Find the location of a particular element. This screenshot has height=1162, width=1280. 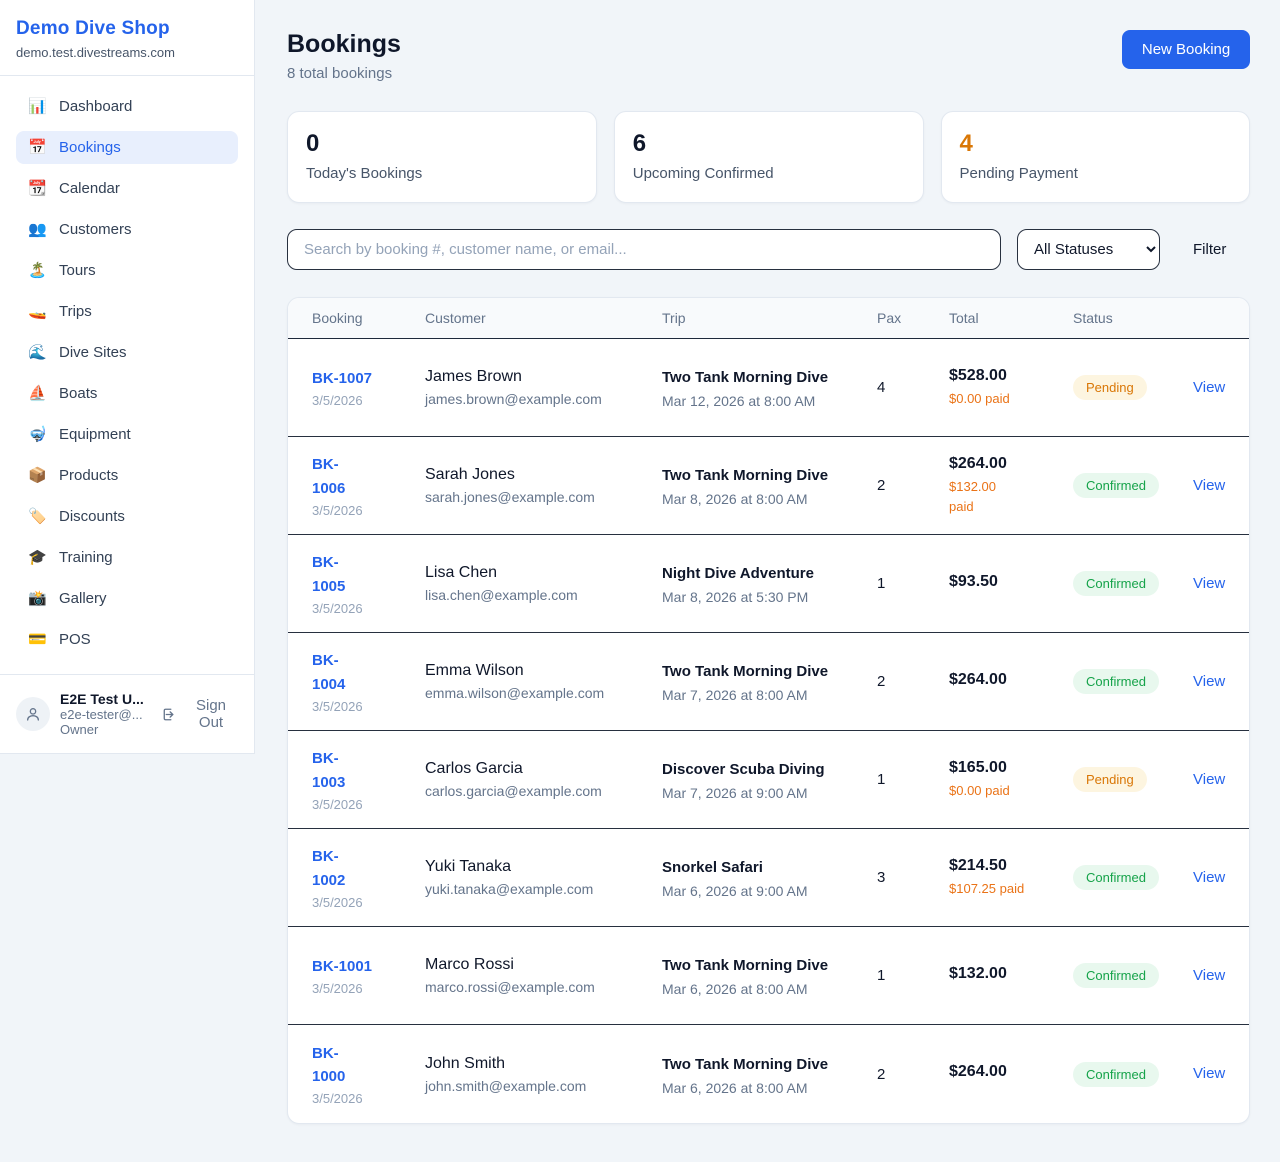

sidebar-item-label: Equipment is located at coordinates (95, 434).